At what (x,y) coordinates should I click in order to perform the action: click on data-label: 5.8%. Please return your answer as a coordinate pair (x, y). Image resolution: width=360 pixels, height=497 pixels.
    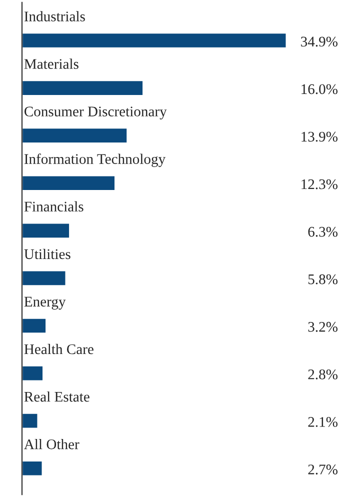
    Looking at the image, I should click on (323, 279).